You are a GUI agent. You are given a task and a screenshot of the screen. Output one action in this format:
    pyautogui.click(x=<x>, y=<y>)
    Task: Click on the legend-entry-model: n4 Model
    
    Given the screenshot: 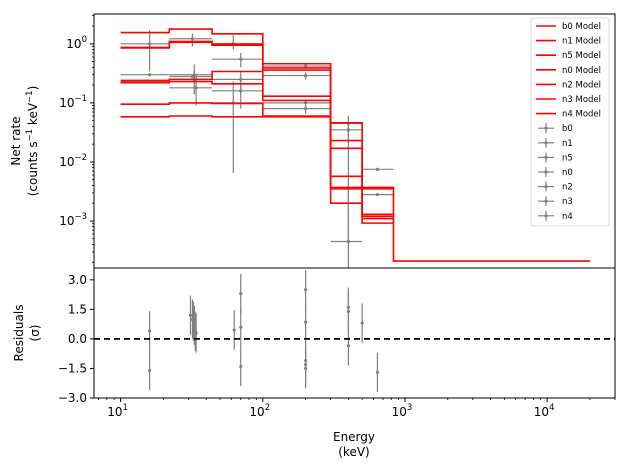 What is the action you would take?
    pyautogui.click(x=568, y=115)
    